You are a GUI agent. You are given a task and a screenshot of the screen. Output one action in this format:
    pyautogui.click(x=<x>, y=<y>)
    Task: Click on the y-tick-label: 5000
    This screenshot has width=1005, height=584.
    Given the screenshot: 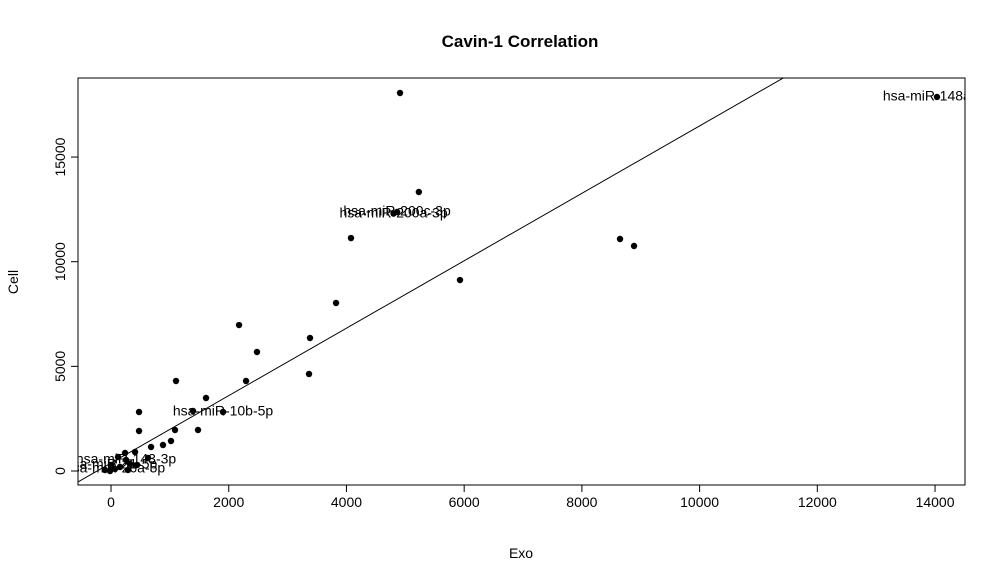 What is the action you would take?
    pyautogui.click(x=60, y=366)
    